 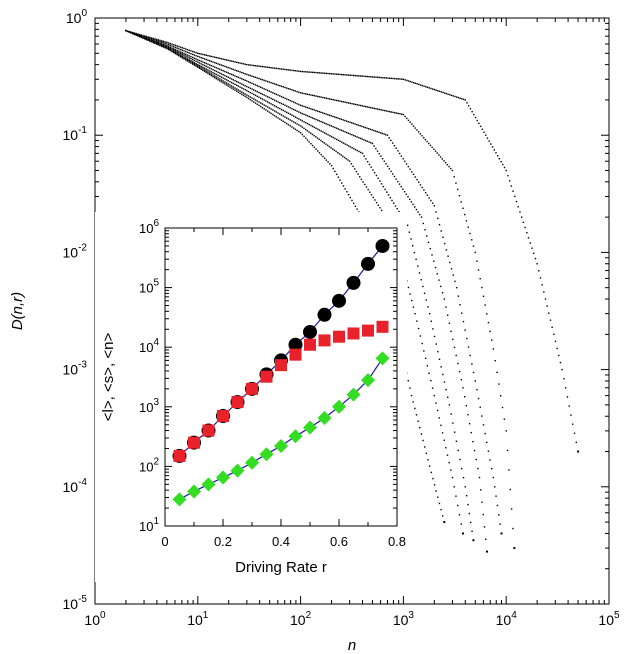 I want to click on x-tick-label-exponent: 3, so click(x=411, y=615).